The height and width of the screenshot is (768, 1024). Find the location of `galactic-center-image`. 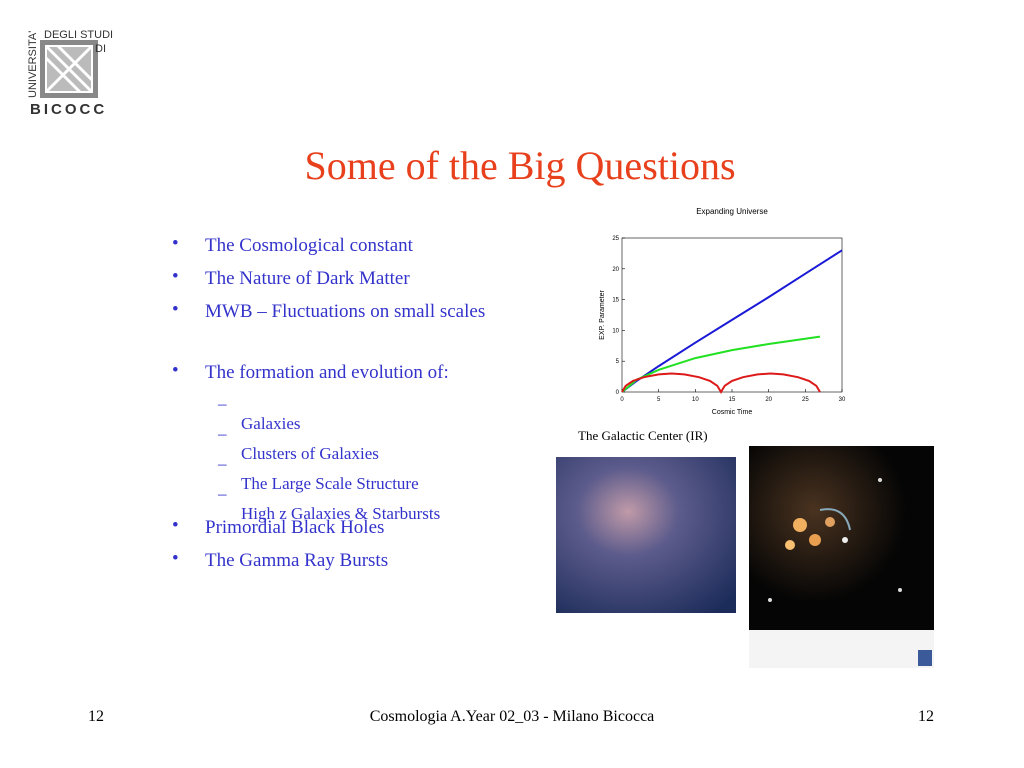

galactic-center-image is located at coordinates (646, 535).